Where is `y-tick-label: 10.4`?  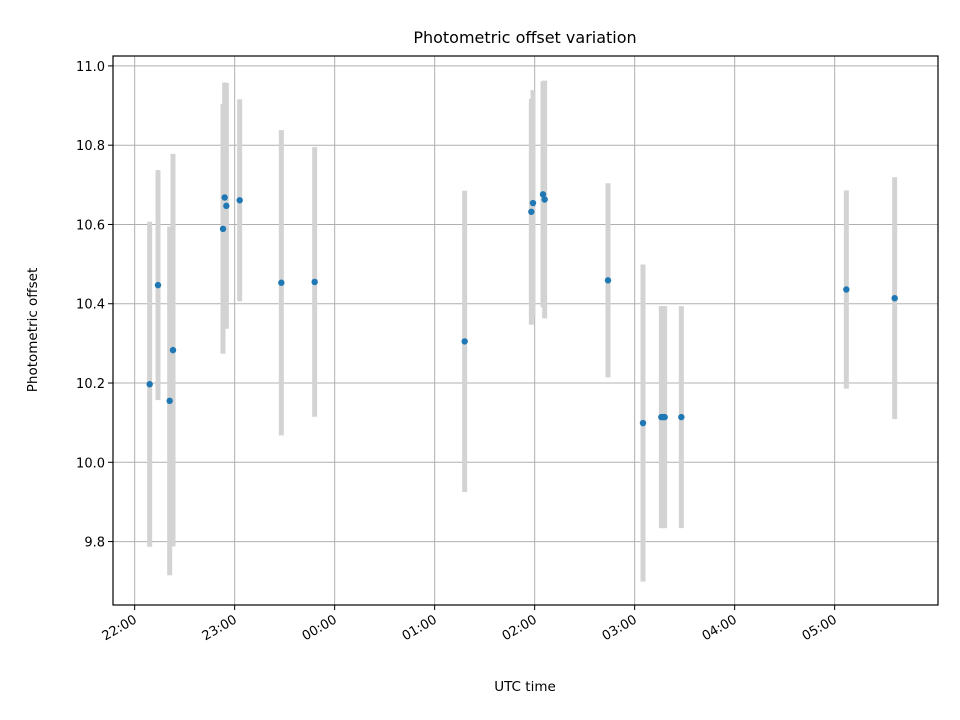 y-tick-label: 10.4 is located at coordinates (90, 305).